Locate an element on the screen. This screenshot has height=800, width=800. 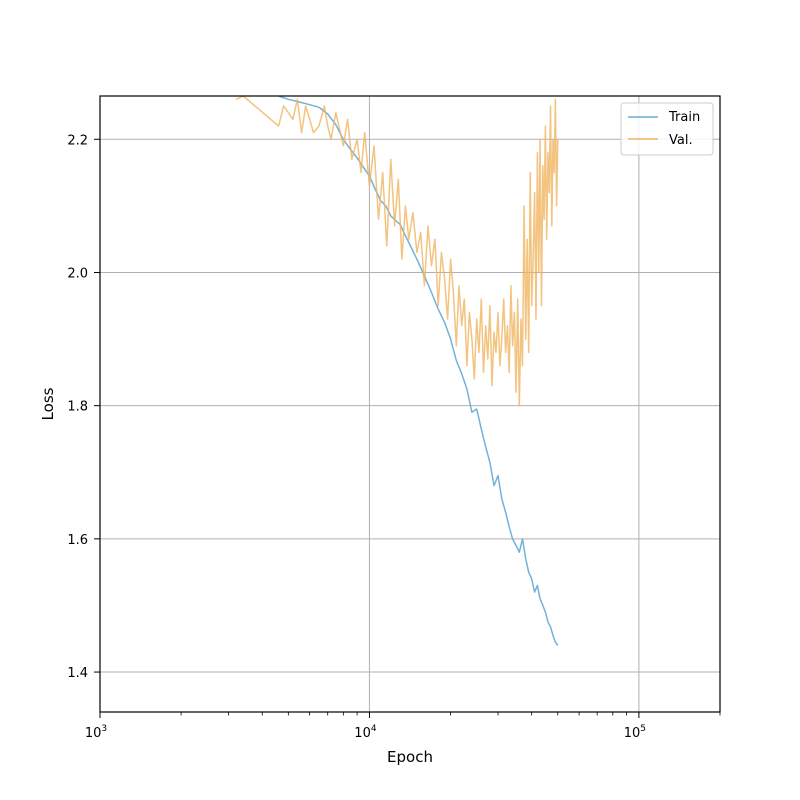
x-tick-label: 10⁴ is located at coordinates (365, 732).